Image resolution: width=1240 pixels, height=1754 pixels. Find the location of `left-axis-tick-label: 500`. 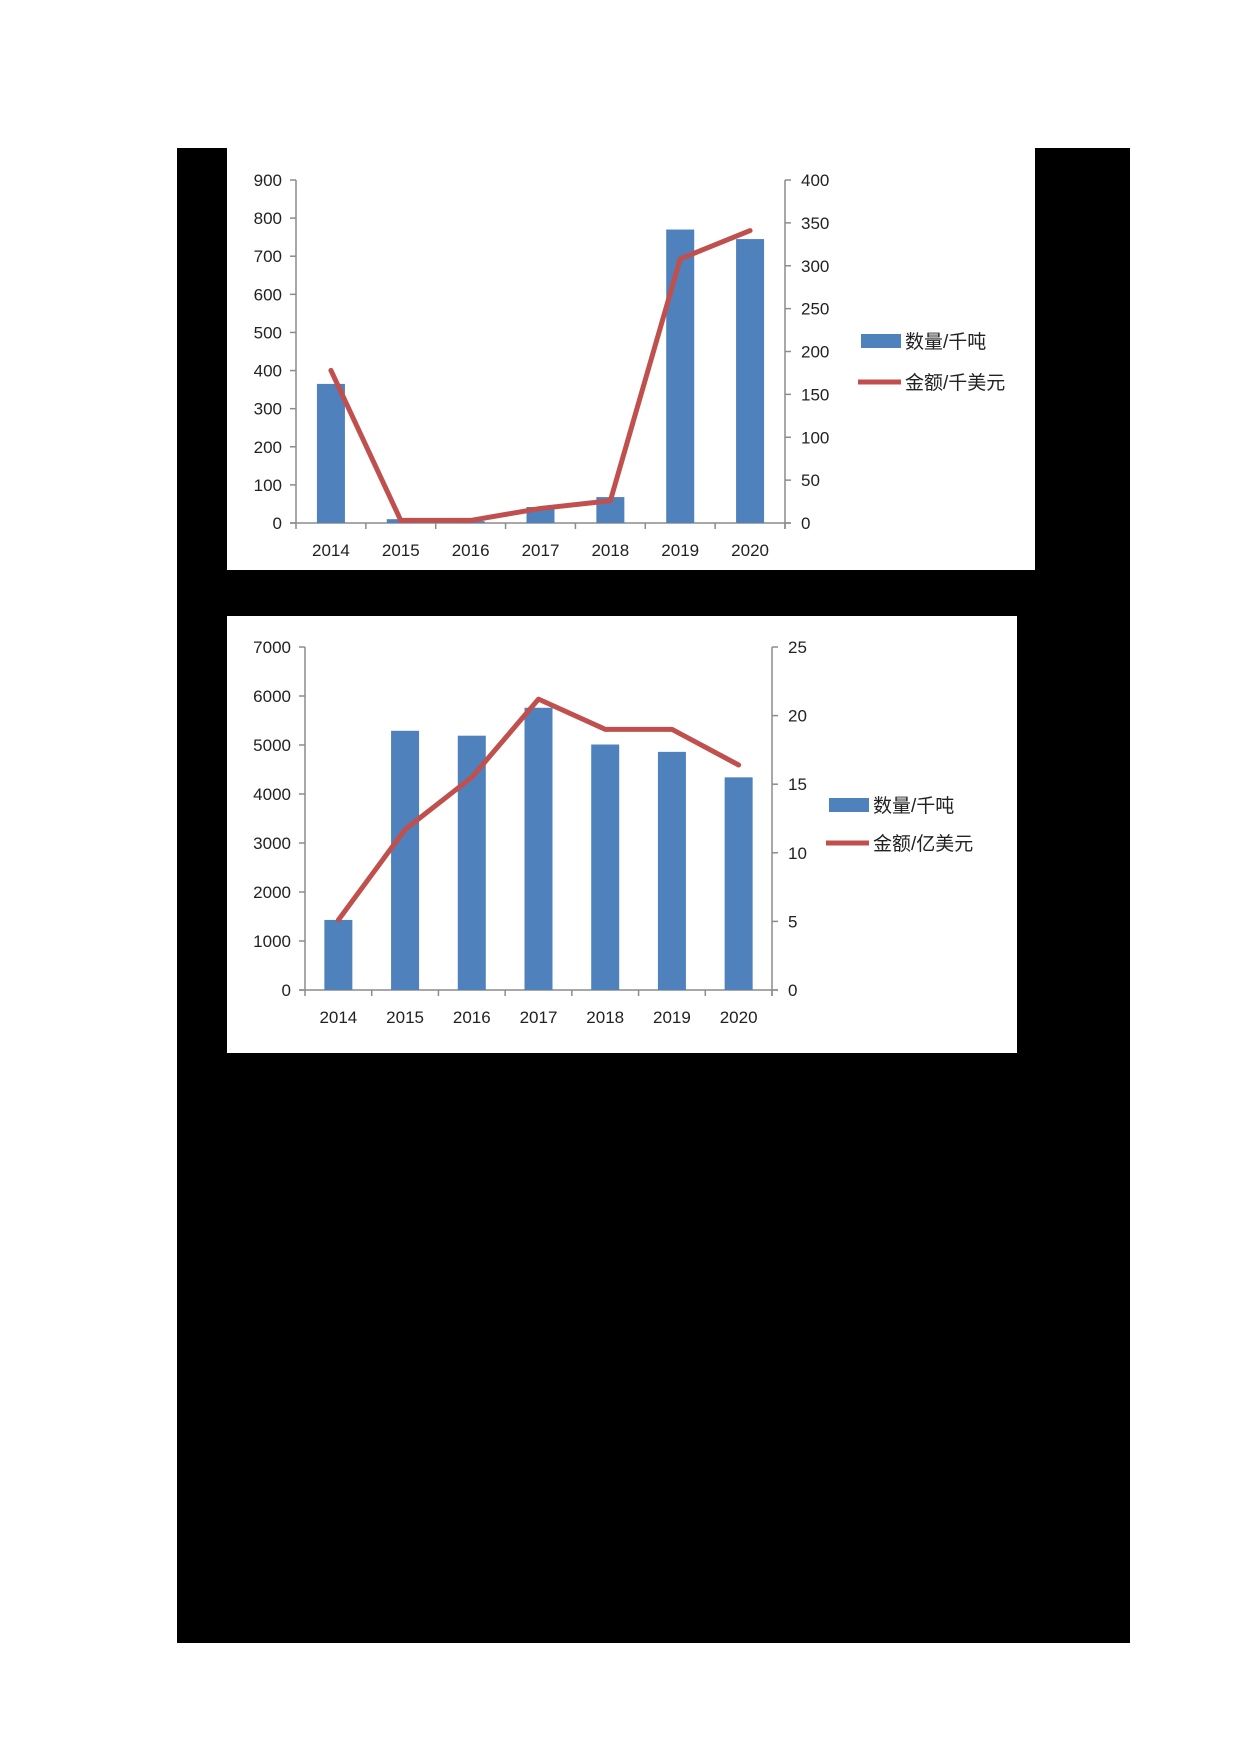

left-axis-tick-label: 500 is located at coordinates (268, 332).